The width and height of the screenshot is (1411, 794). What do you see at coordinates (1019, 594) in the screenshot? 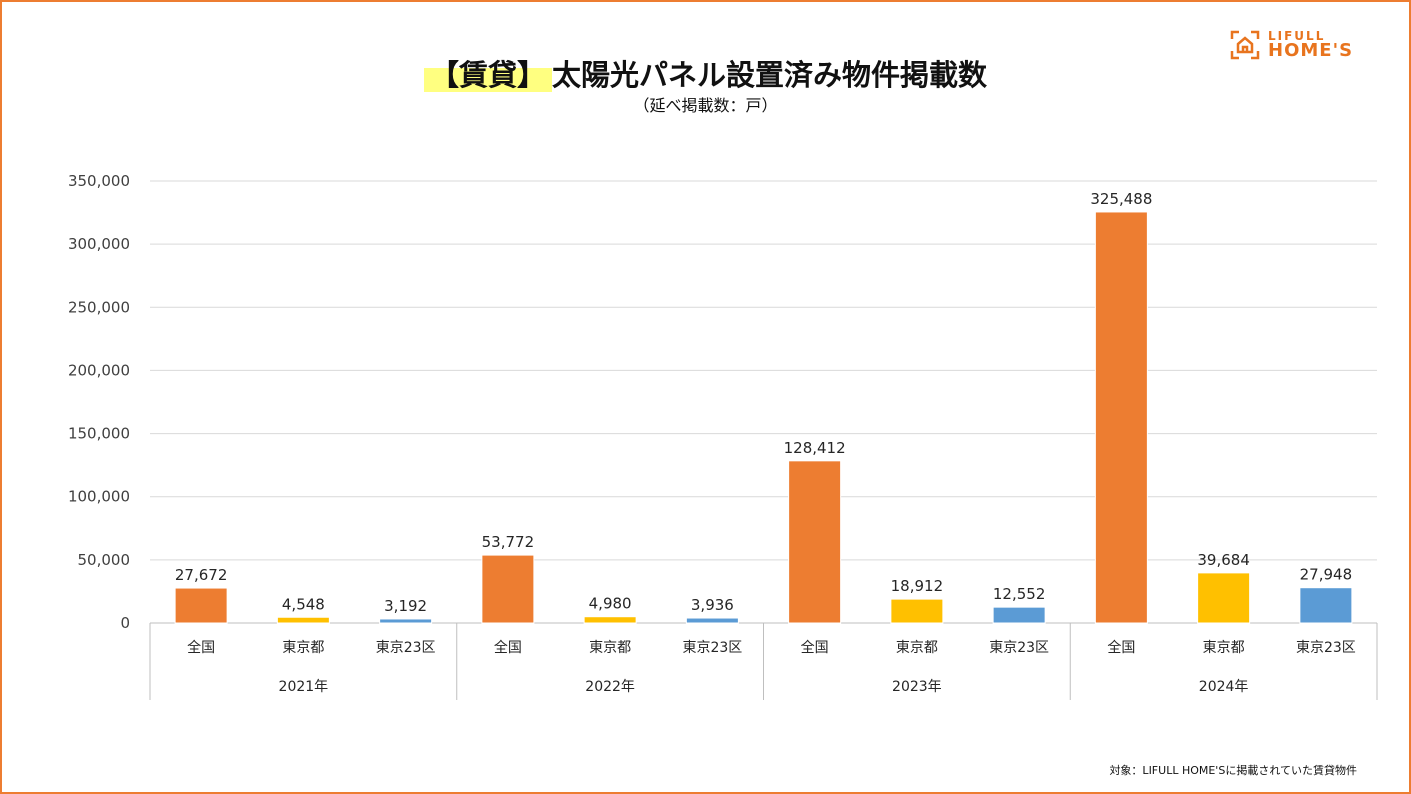
I see `data-label: 12,552` at bounding box center [1019, 594].